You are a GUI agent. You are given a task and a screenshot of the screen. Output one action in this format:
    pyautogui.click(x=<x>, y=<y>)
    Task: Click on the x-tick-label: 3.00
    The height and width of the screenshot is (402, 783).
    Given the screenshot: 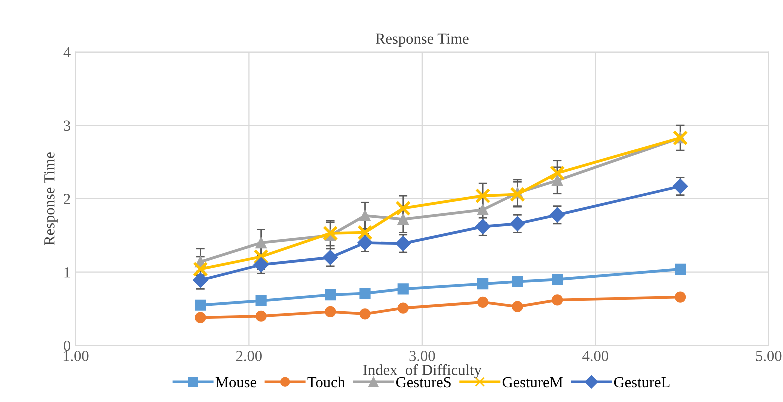 What is the action you would take?
    pyautogui.click(x=423, y=356)
    